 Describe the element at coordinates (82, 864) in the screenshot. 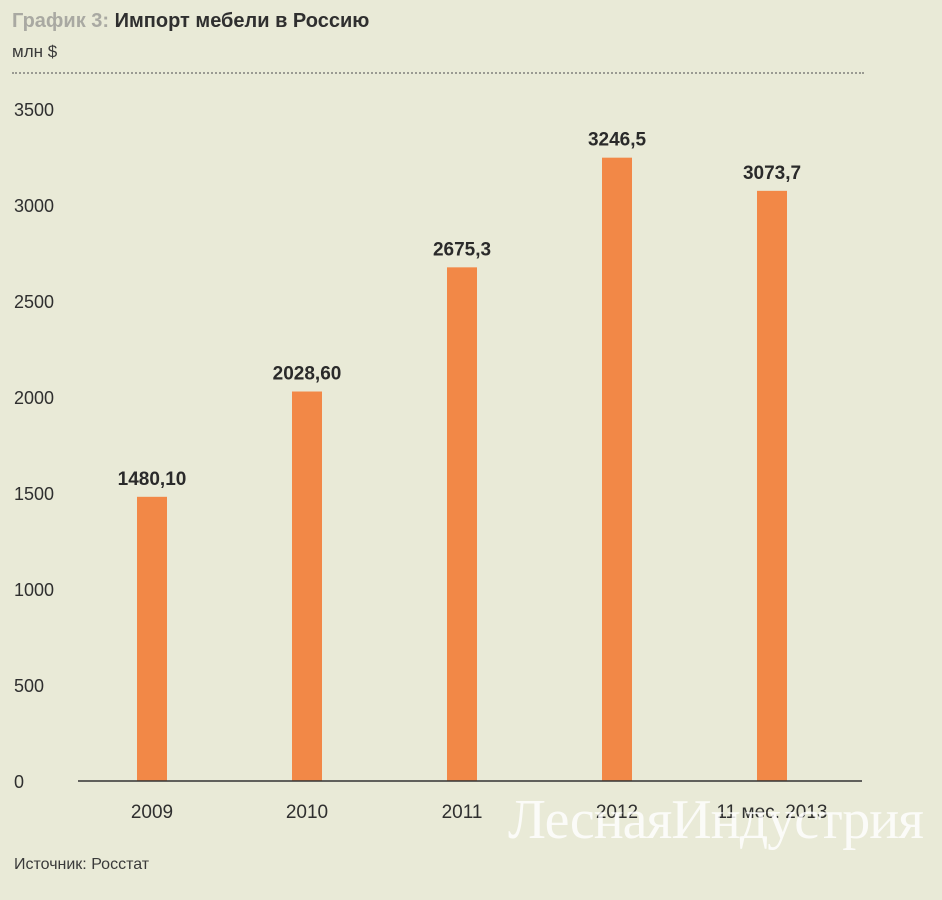

I see `source-note: Источник: Росстат` at that location.